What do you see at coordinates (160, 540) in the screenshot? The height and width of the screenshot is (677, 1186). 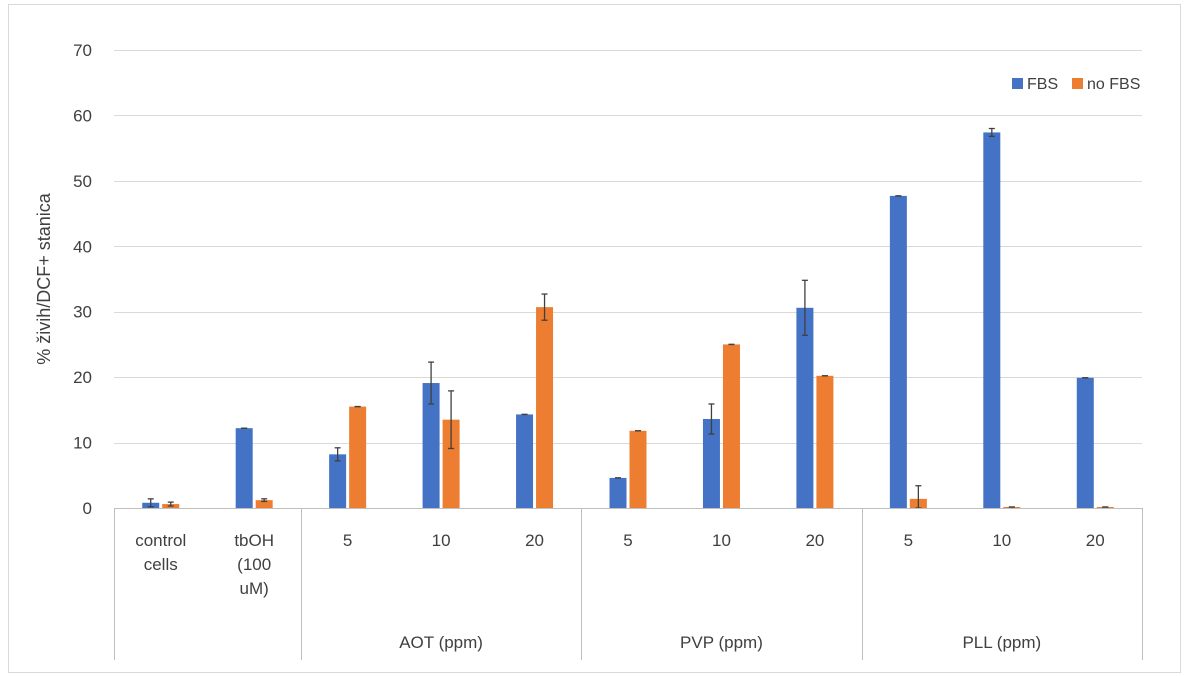 I see `x-tick-label: control` at bounding box center [160, 540].